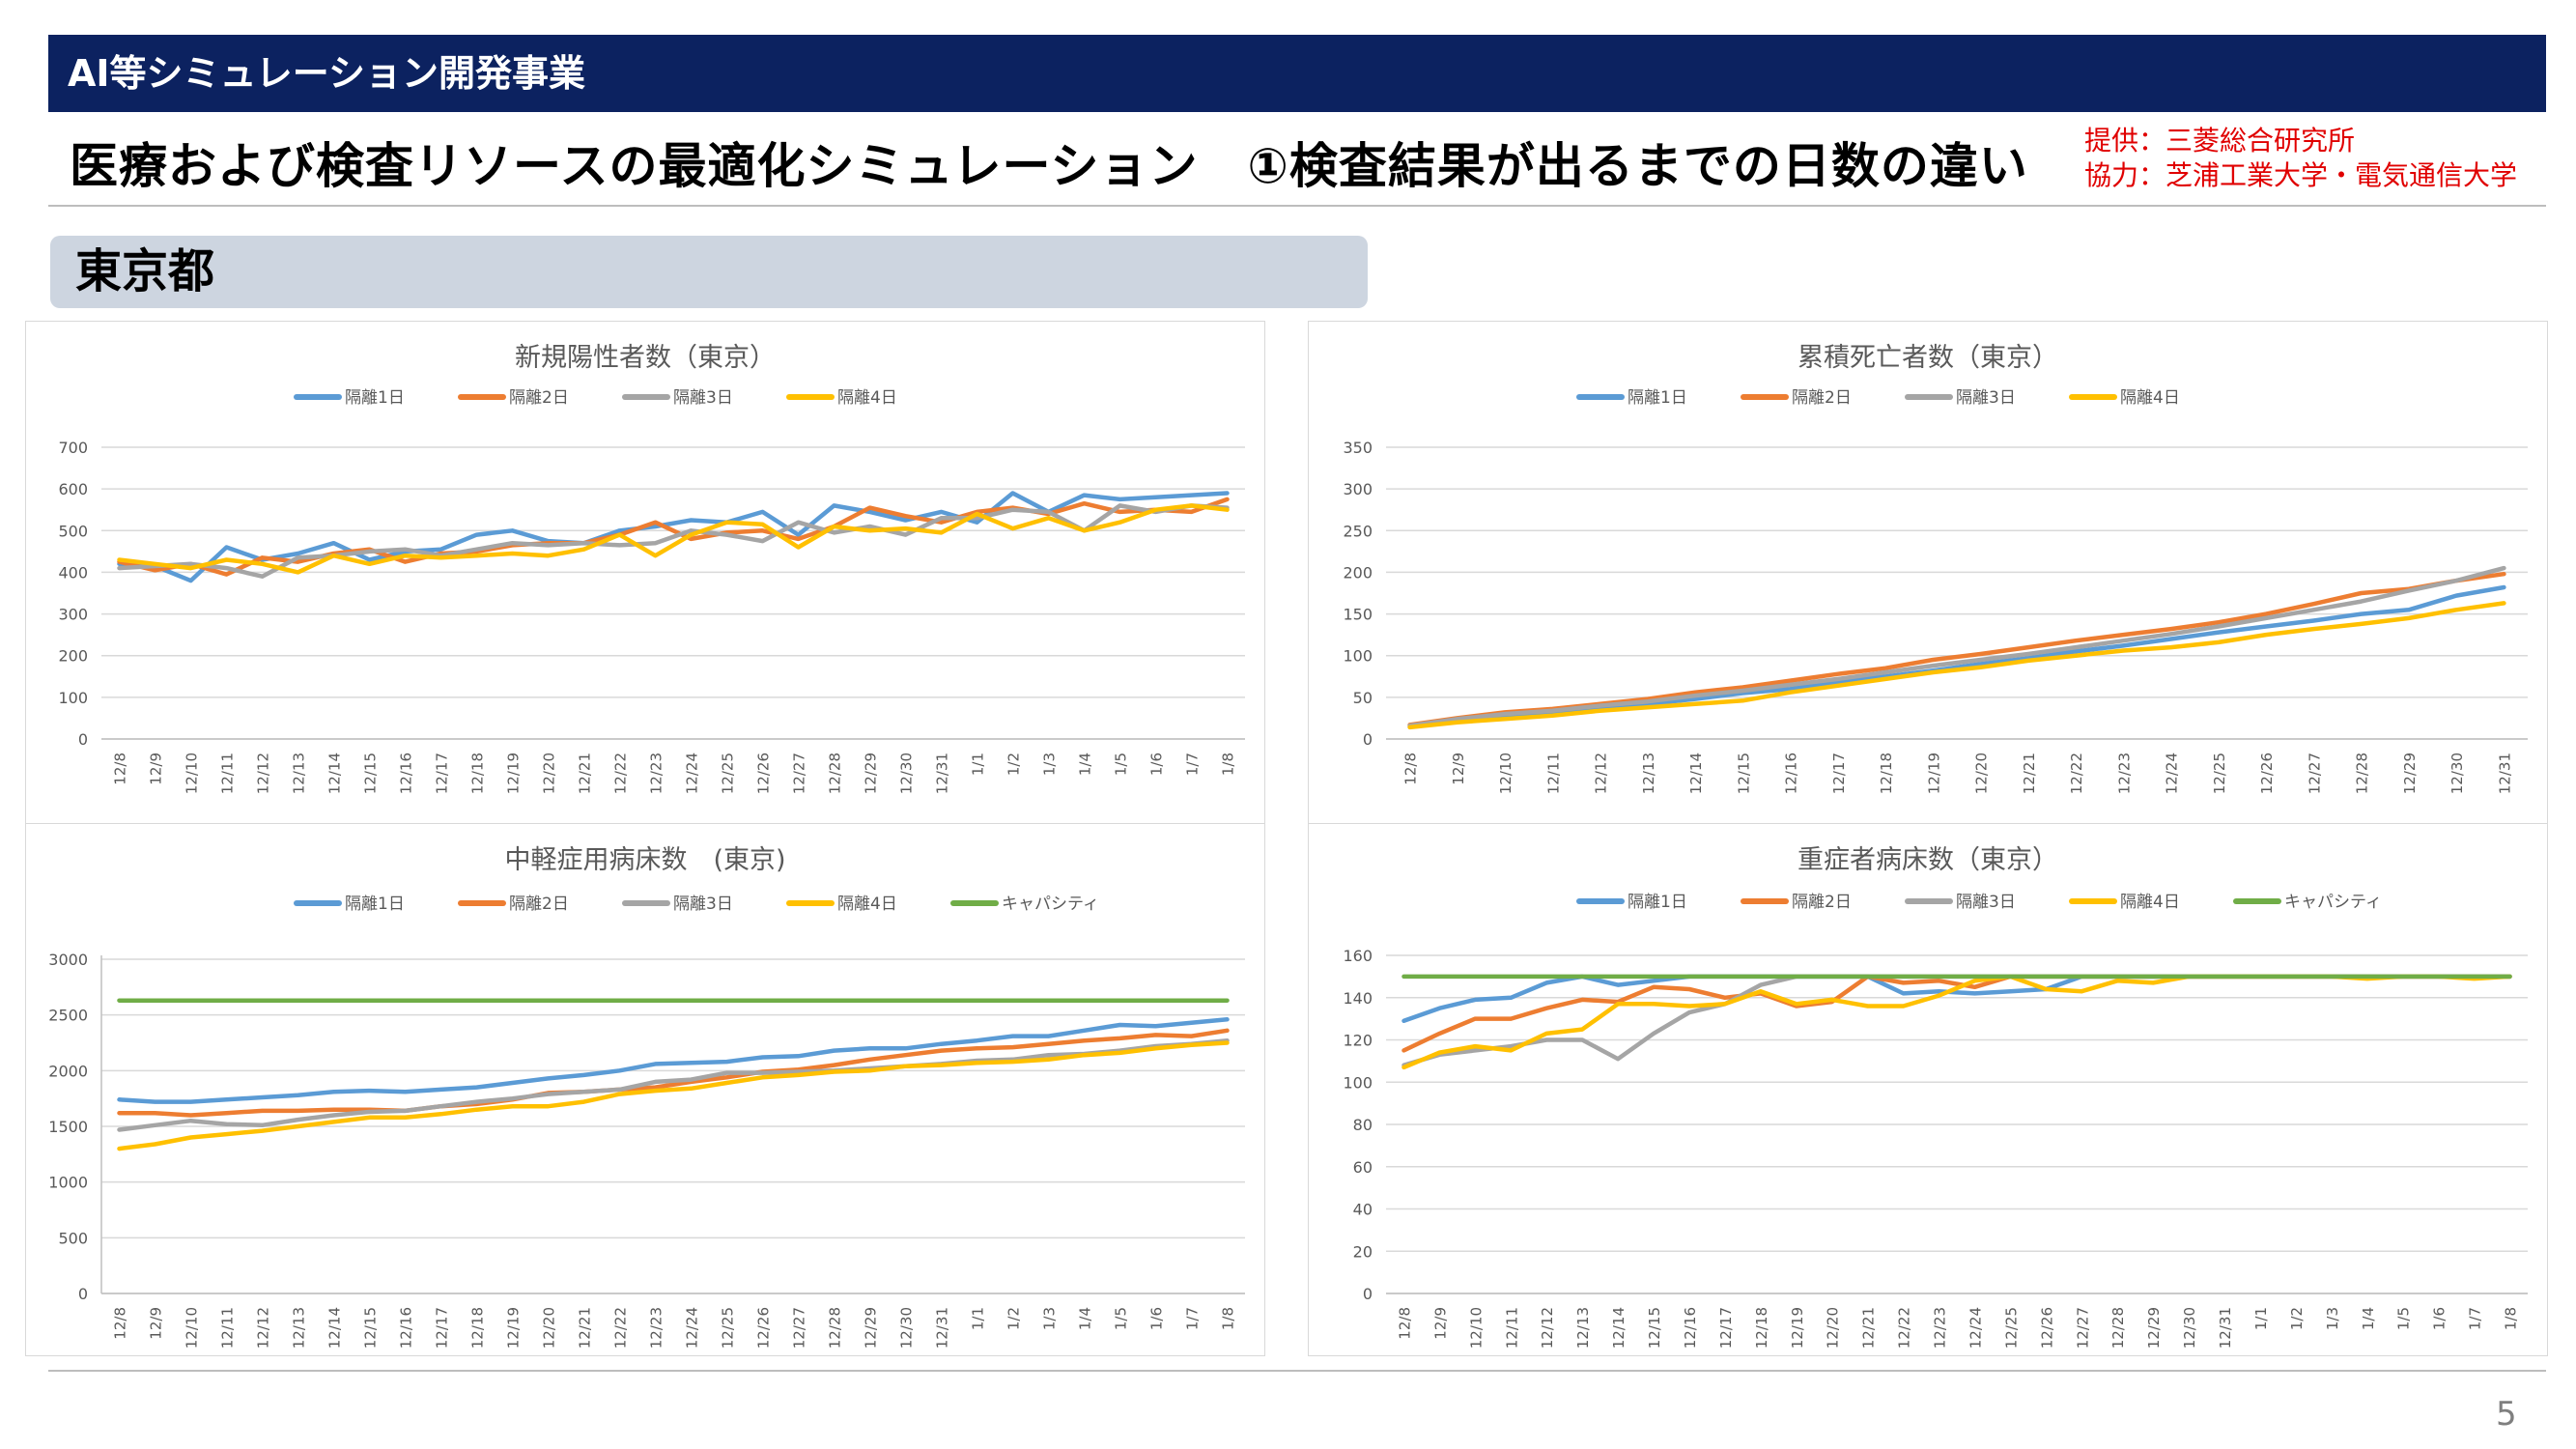 This screenshot has height=1449, width=2576. What do you see at coordinates (644, 860) in the screenshot?
I see `chart-title: 中軽症用病床数 (東京)` at bounding box center [644, 860].